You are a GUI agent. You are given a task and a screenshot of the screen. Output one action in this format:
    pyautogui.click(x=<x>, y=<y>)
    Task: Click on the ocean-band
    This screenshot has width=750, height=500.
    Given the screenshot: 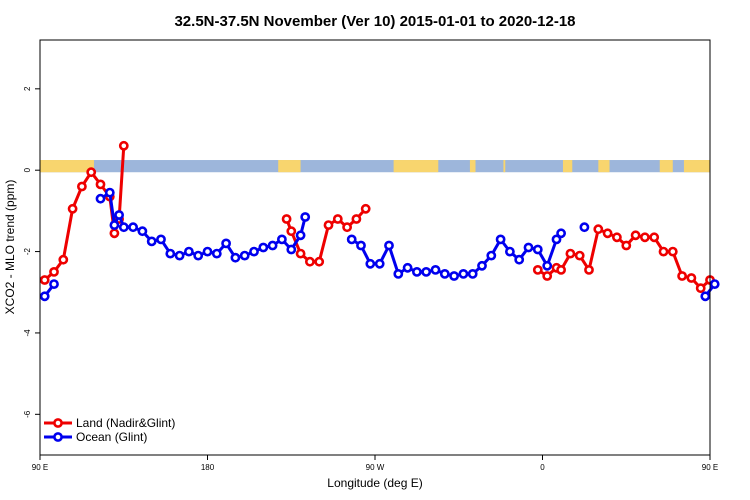 What is the action you would take?
    pyautogui.click(x=375, y=166)
    